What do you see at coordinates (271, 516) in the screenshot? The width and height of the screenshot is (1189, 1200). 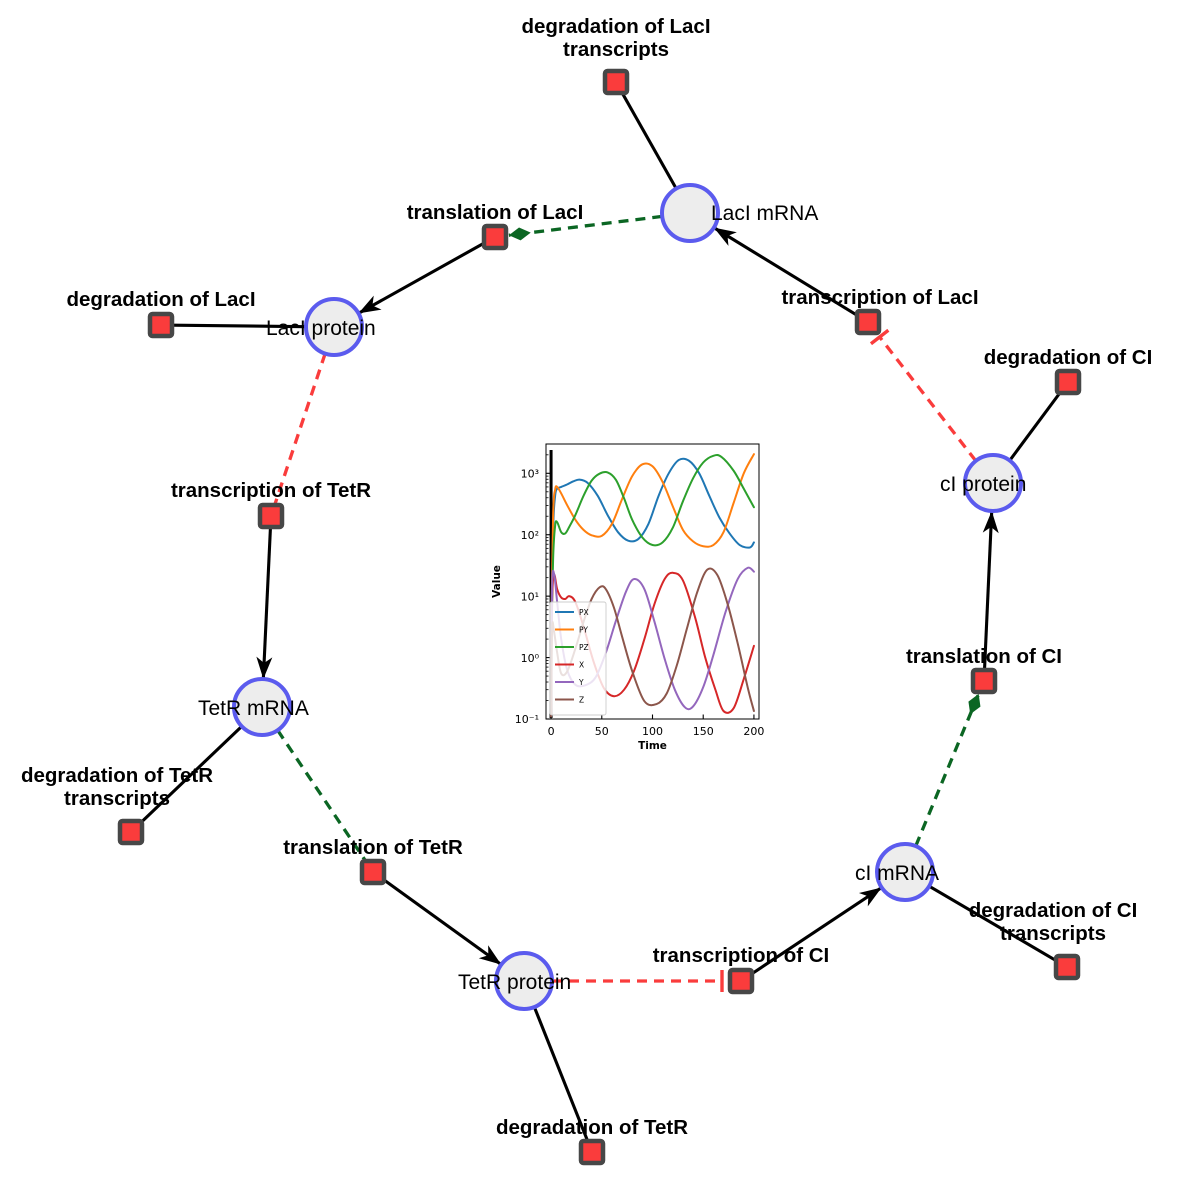 I see `reaction-node-transcription_tetr` at bounding box center [271, 516].